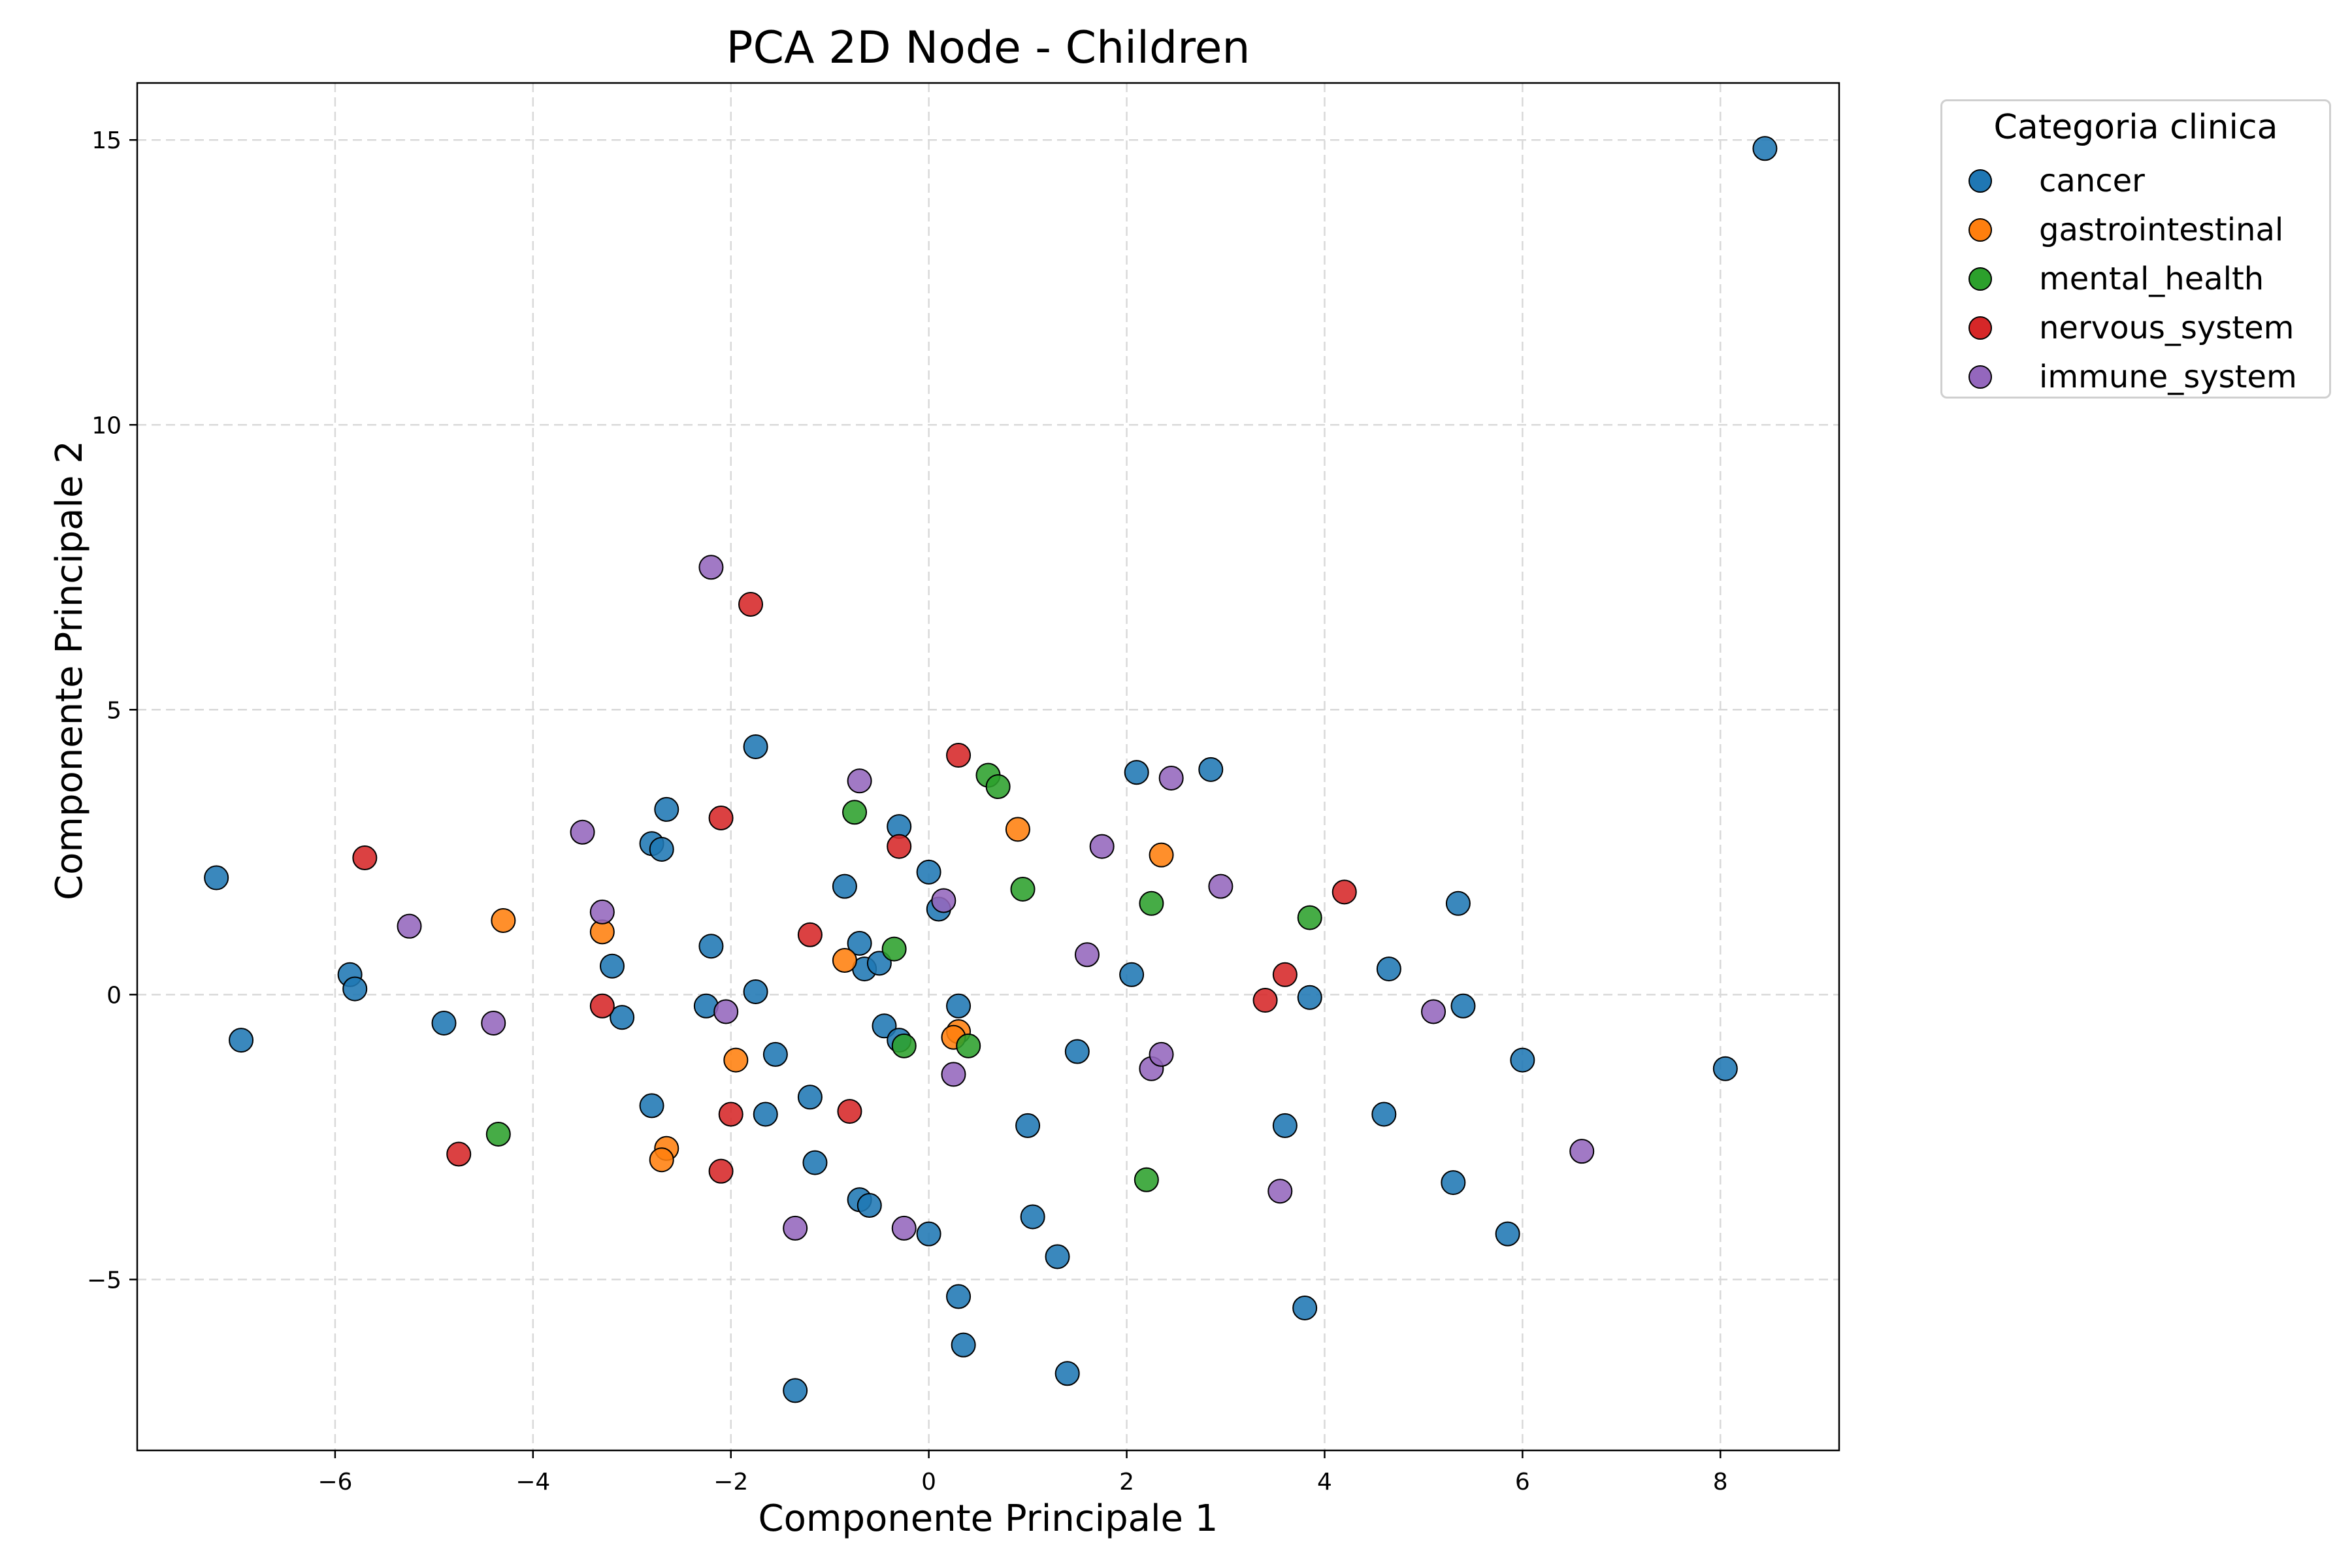 The height and width of the screenshot is (1568, 2352). Describe the element at coordinates (1720, 1482) in the screenshot. I see `x-tick-label: 8` at that location.